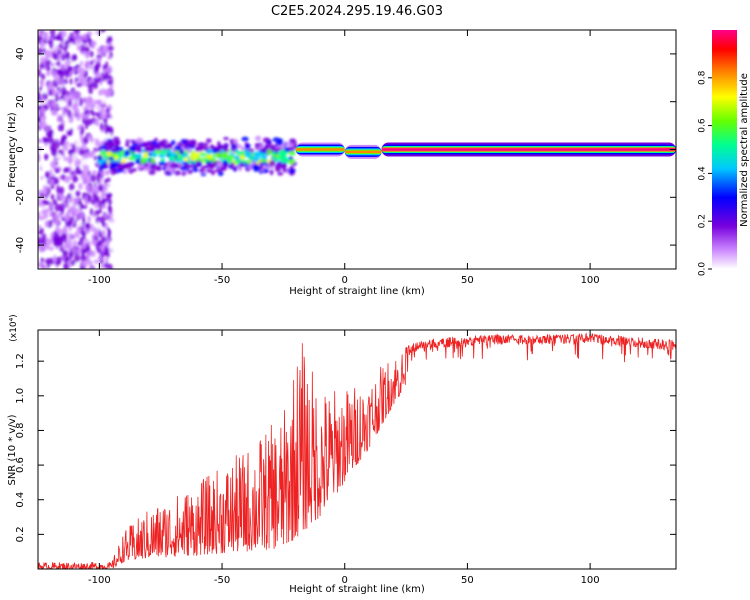  Describe the element at coordinates (20, 361) in the screenshot. I see `snr-y-tick-label: 1.2` at that location.